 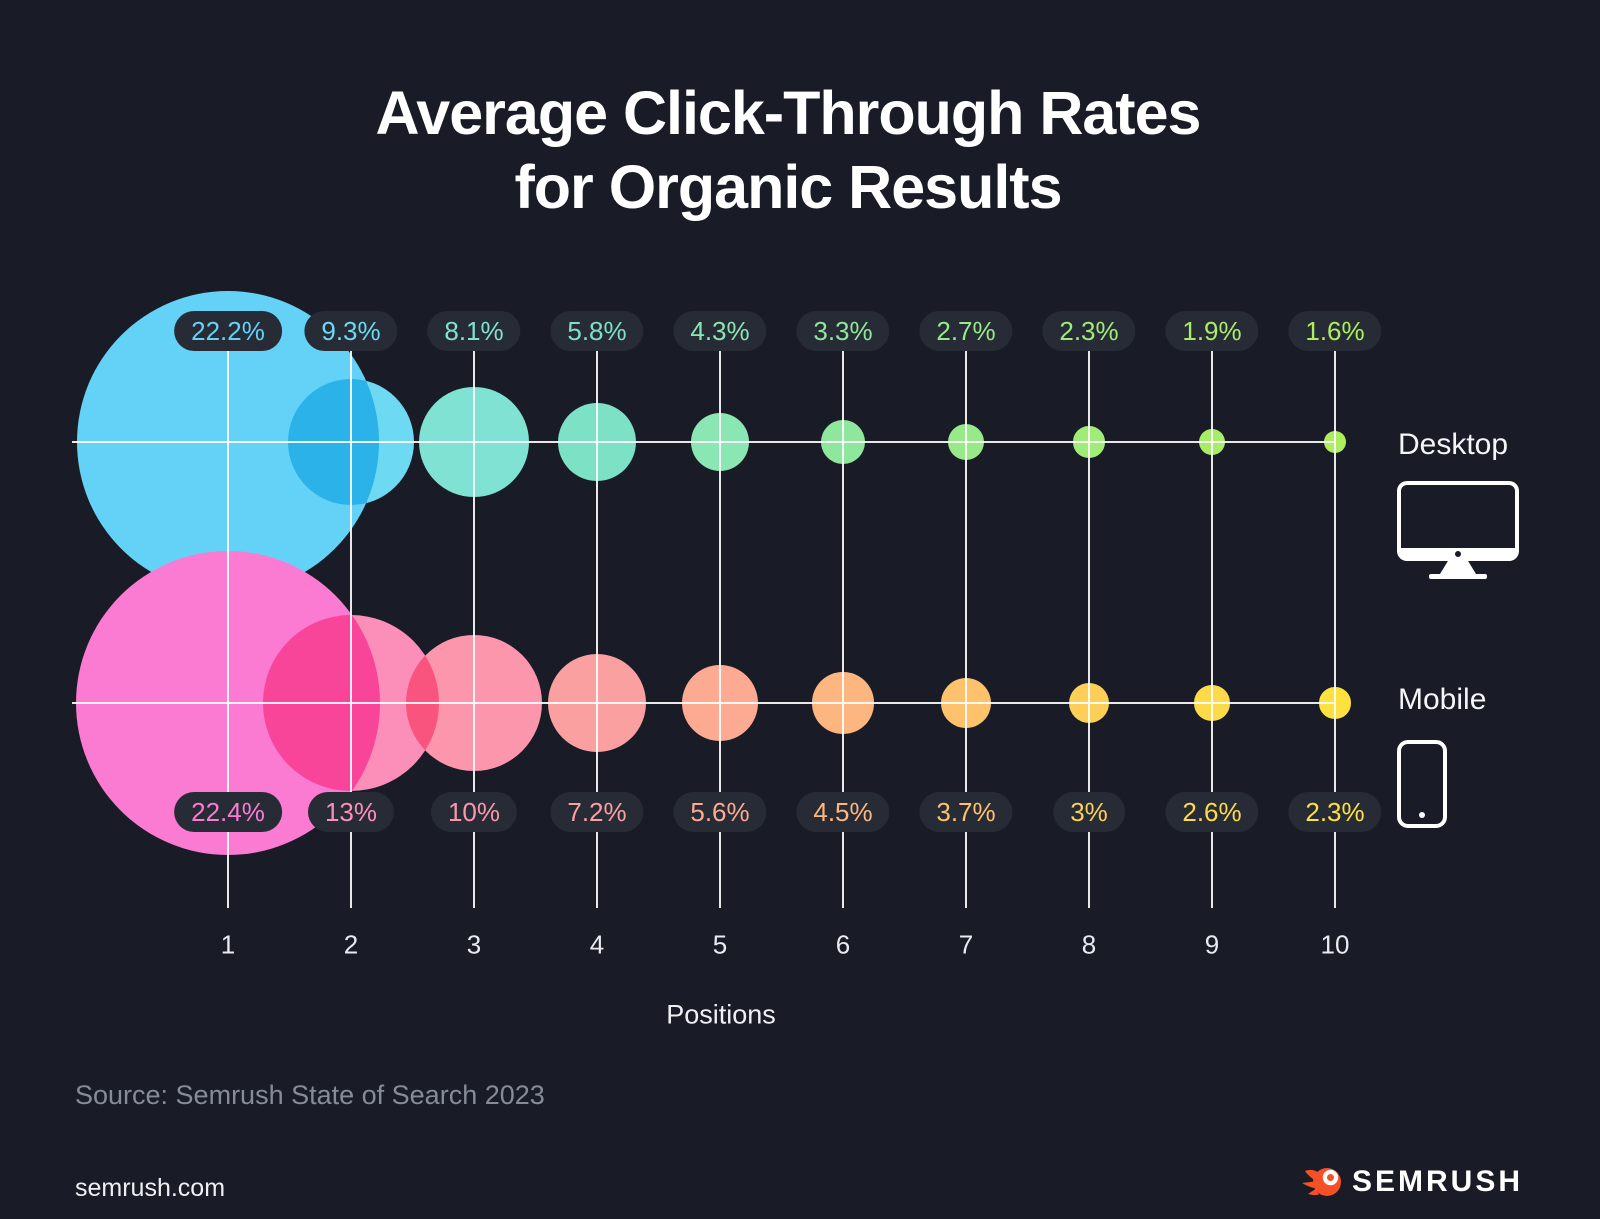 I want to click on title-line-2: for Organic Results, so click(x=788, y=187).